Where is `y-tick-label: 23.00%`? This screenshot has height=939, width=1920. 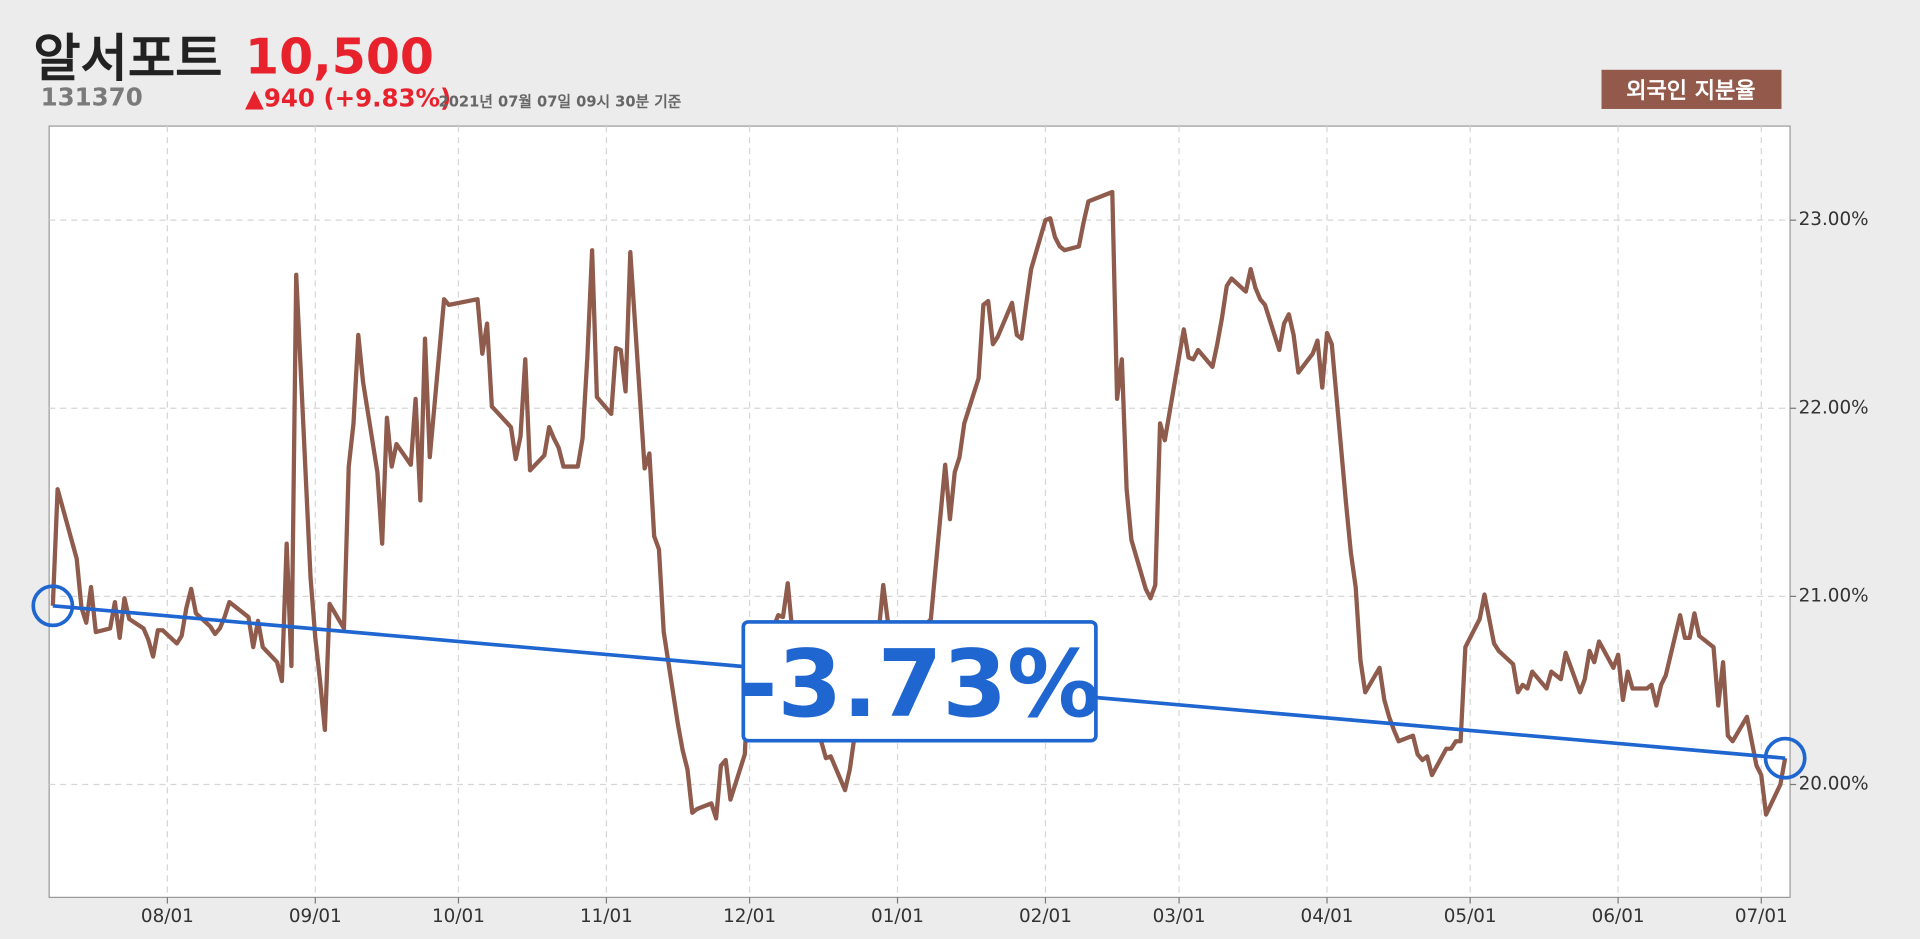 y-tick-label: 23.00% is located at coordinates (1834, 219).